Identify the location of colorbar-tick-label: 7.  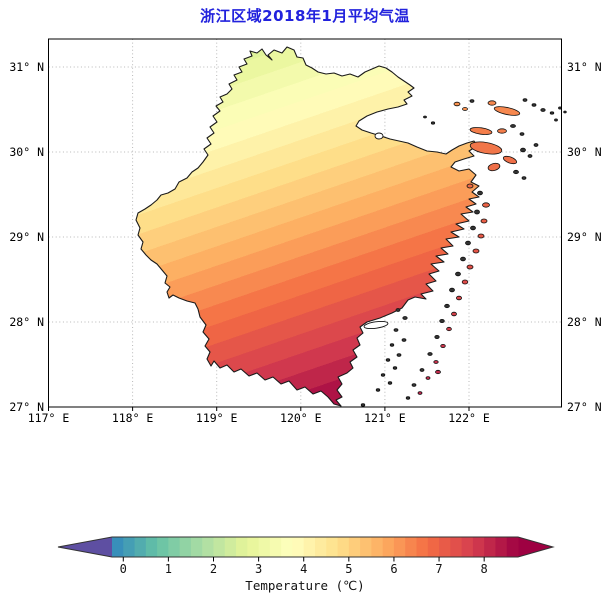
(439, 569).